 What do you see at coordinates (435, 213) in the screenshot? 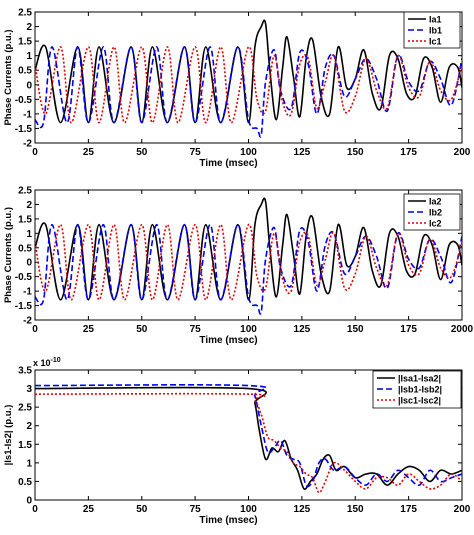
I see `legend-label: Ib2` at bounding box center [435, 213].